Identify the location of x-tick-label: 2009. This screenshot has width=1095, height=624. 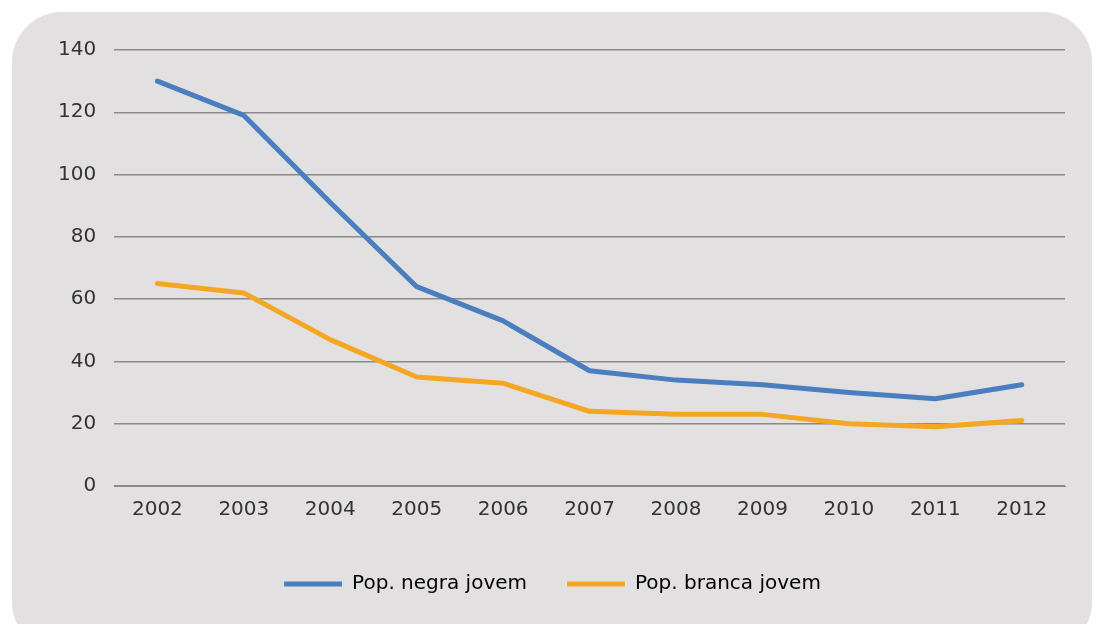
(762, 508).